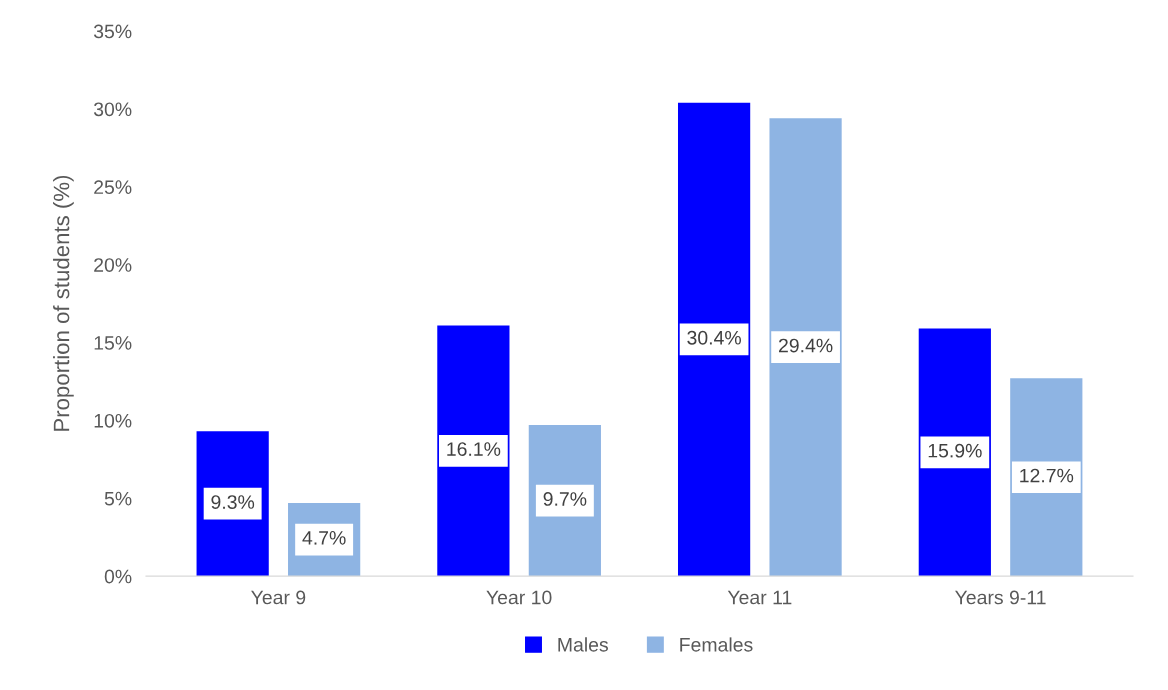 This screenshot has width=1168, height=690. What do you see at coordinates (519, 597) in the screenshot?
I see `x-tick-label: Year 10` at bounding box center [519, 597].